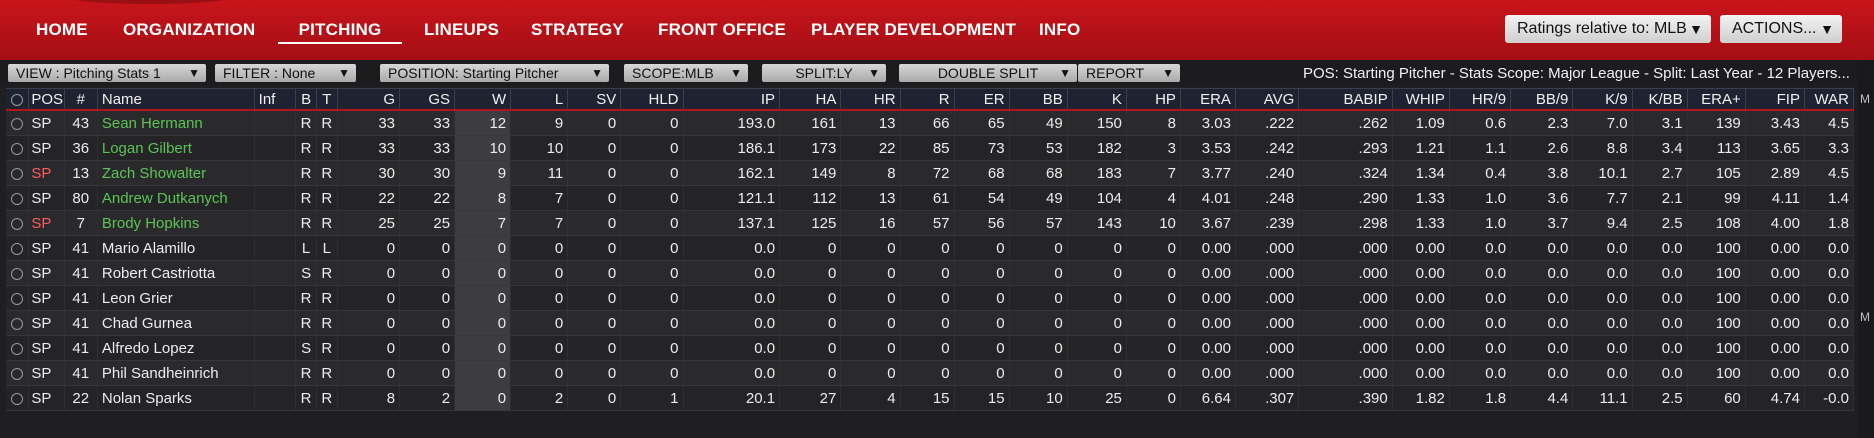 The width and height of the screenshot is (1874, 438). What do you see at coordinates (1542, 273) in the screenshot?
I see `cell-bb9: 0.0` at bounding box center [1542, 273].